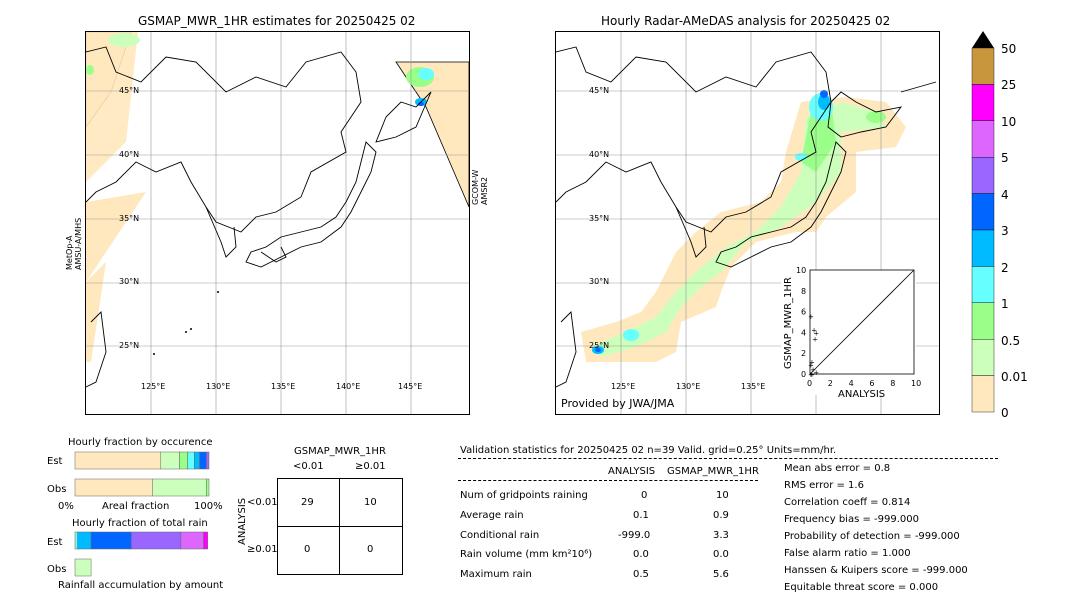 Image resolution: width=1080 pixels, height=612 pixels. What do you see at coordinates (688, 386) in the screenshot?
I see `right-lon-130: 130°E` at bounding box center [688, 386].